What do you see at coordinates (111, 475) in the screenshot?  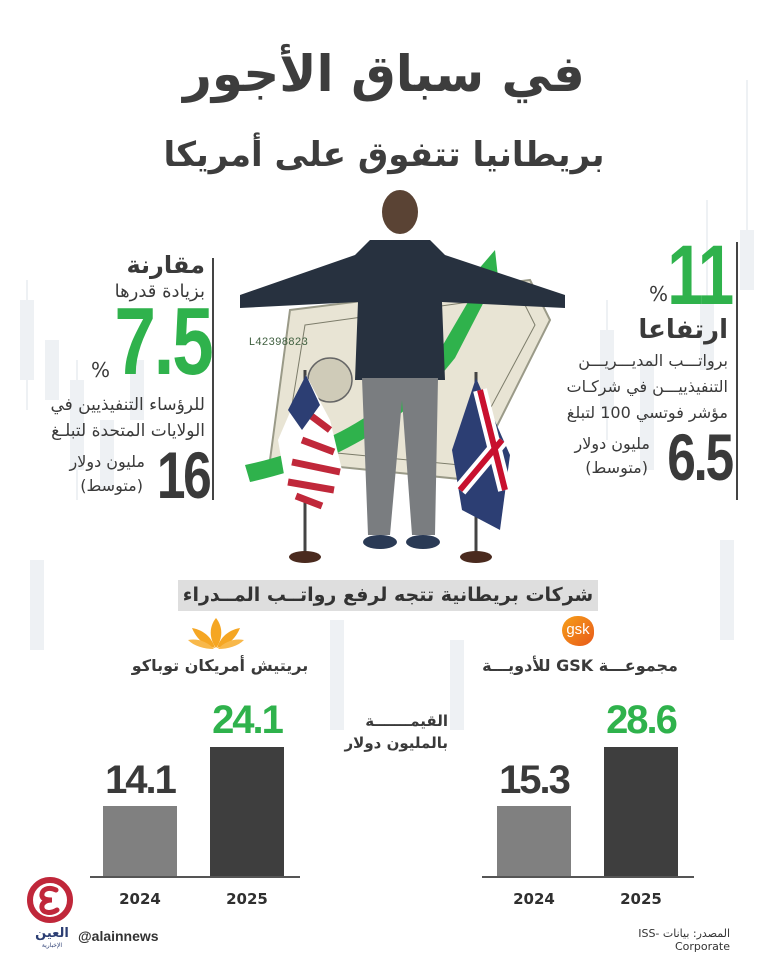 I see `us-panel-amount-row: 16 مليون دولار (متوسط)` at bounding box center [111, 475].